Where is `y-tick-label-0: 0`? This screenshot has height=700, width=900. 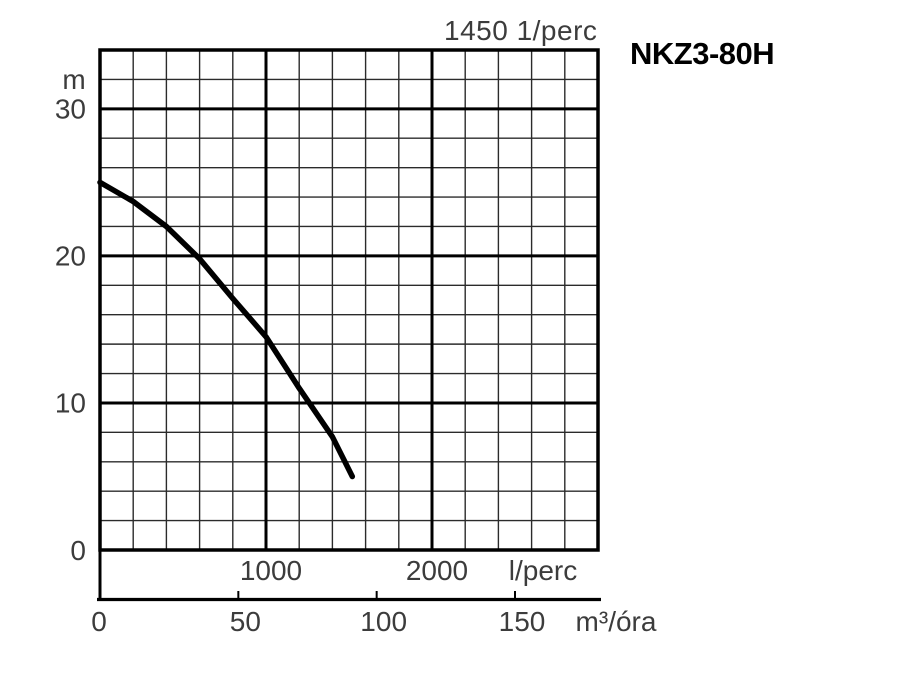
y-tick-label-0: 0 is located at coordinates (78, 550).